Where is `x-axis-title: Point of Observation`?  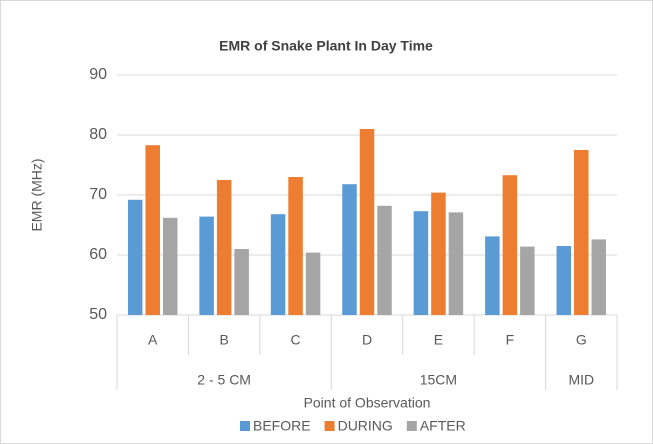
x-axis-title: Point of Observation is located at coordinates (367, 403).